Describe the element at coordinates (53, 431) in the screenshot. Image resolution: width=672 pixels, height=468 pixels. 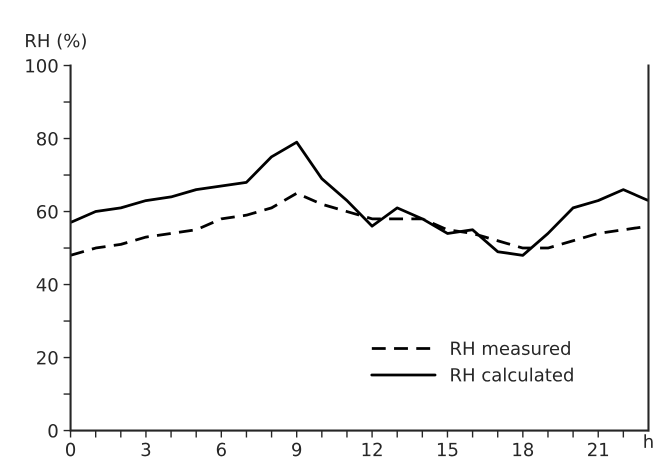
I see `y-tick-label: 0` at that location.